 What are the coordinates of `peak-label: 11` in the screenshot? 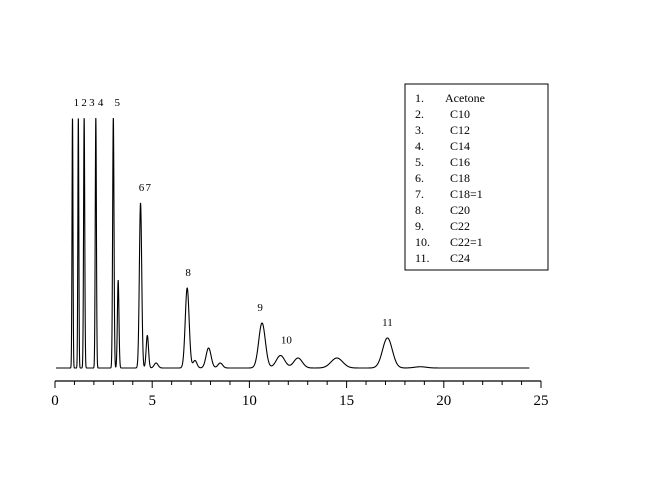 It's located at (387, 323).